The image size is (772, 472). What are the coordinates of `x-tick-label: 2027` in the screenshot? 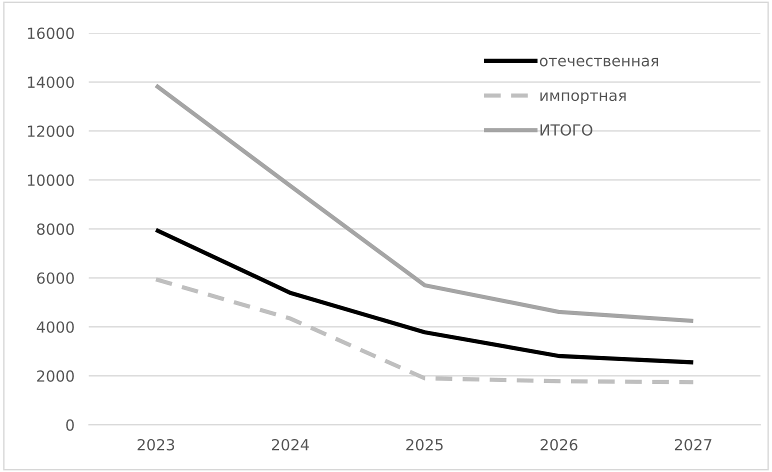 It's located at (693, 444).